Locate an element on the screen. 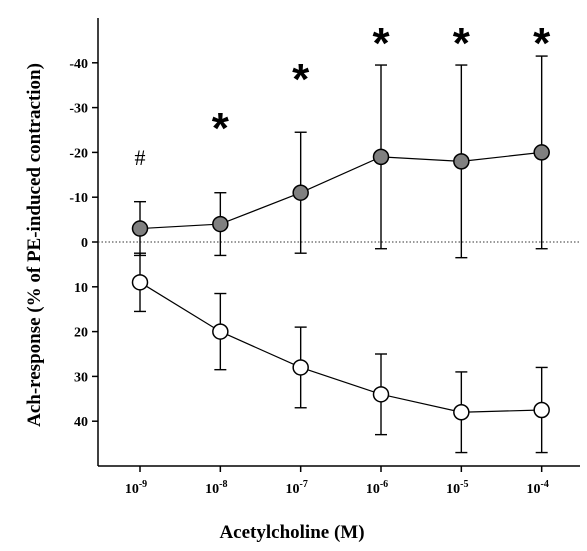  y-tick-label: 20 is located at coordinates (81, 333).